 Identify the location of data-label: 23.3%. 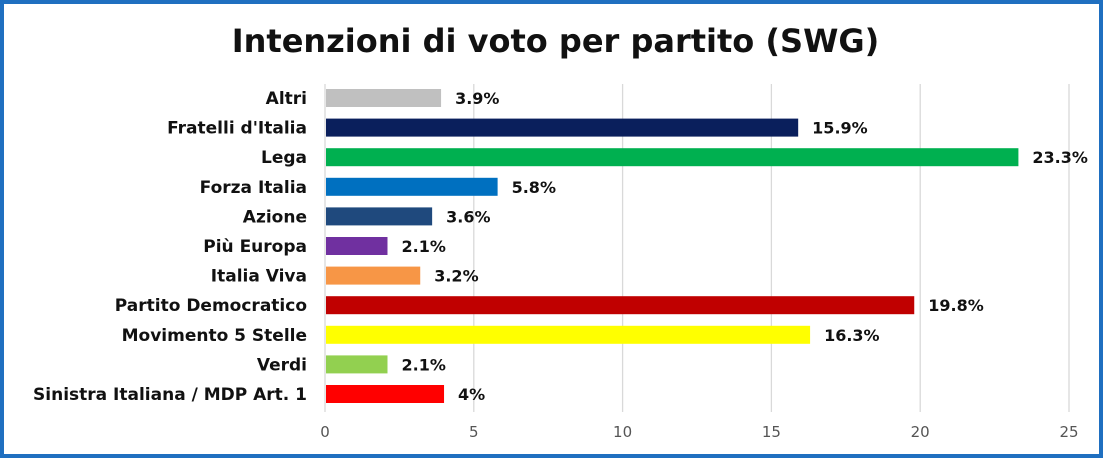
(1060, 157).